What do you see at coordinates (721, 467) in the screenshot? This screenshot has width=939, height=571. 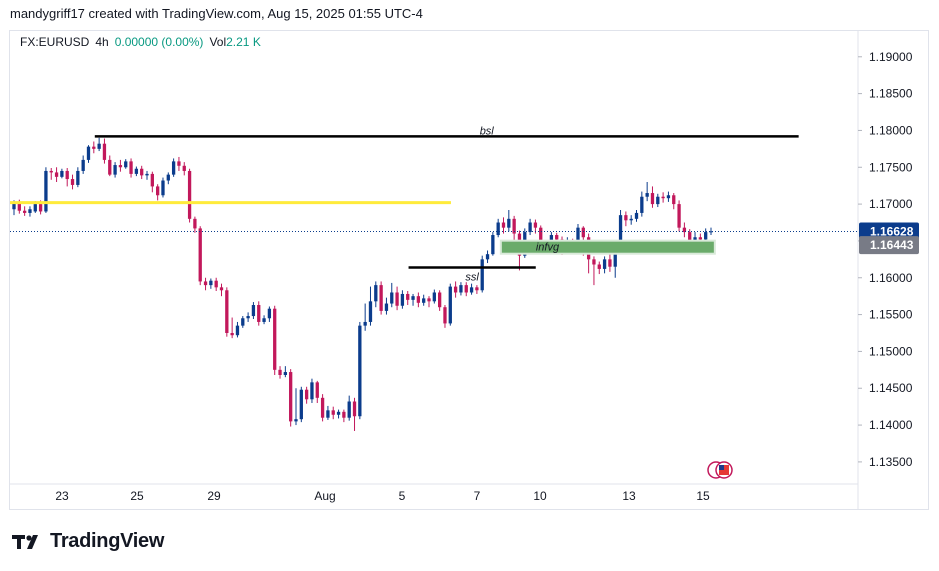 I see `flag-canton-icon` at bounding box center [721, 467].